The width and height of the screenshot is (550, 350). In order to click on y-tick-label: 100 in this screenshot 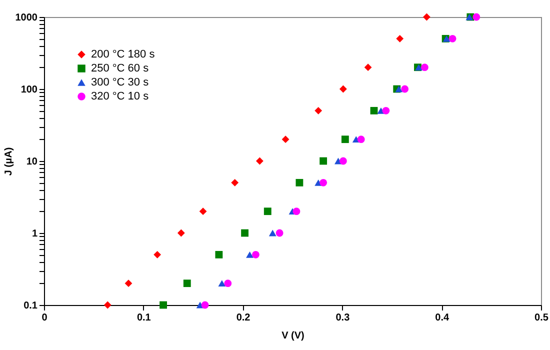, I will do `click(29, 90)`.